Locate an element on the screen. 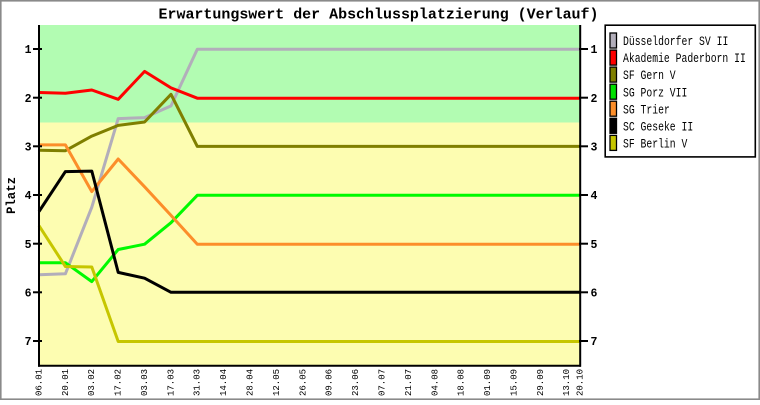  svg-text: 28.04 is located at coordinates (251, 382).